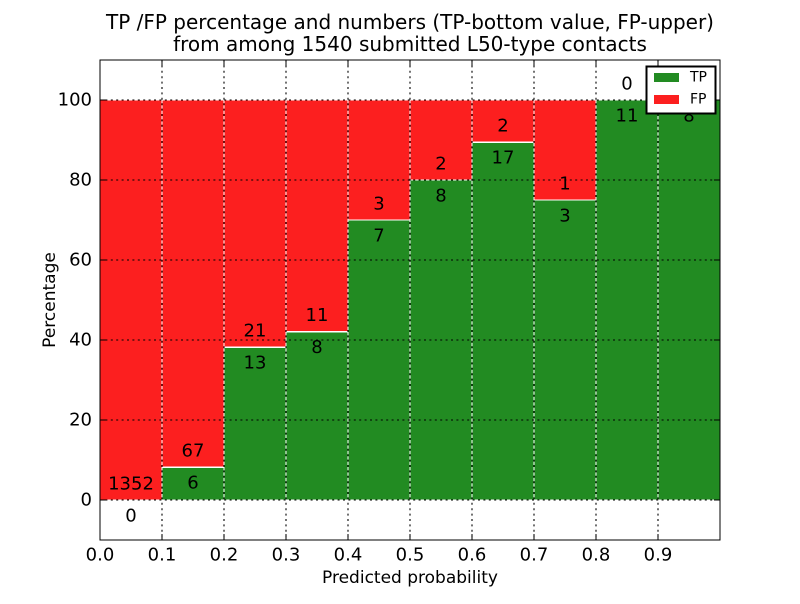 Image resolution: width=800 pixels, height=604 pixels. Describe the element at coordinates (80, 340) in the screenshot. I see `y-tick-label: 40` at that location.